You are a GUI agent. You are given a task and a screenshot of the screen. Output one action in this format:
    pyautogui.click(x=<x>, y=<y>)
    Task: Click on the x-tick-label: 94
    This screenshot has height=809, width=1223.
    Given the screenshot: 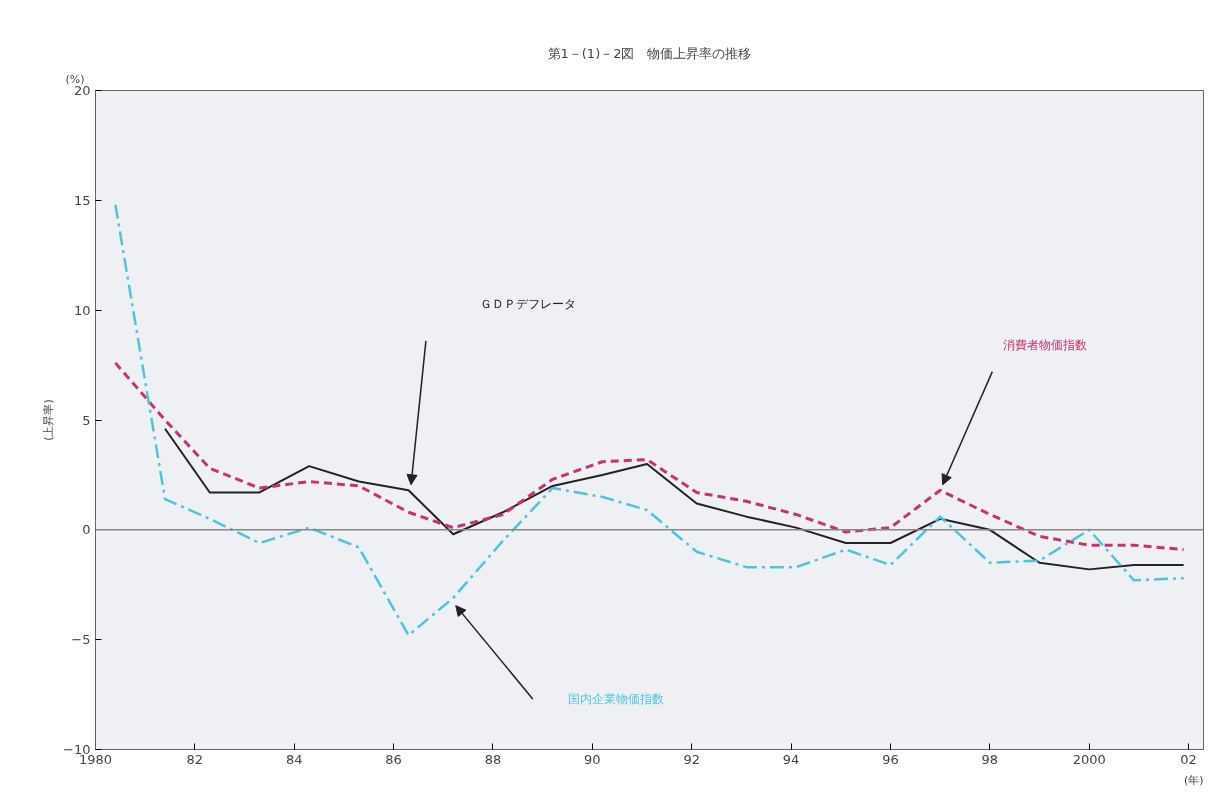 What is the action you would take?
    pyautogui.click(x=791, y=759)
    